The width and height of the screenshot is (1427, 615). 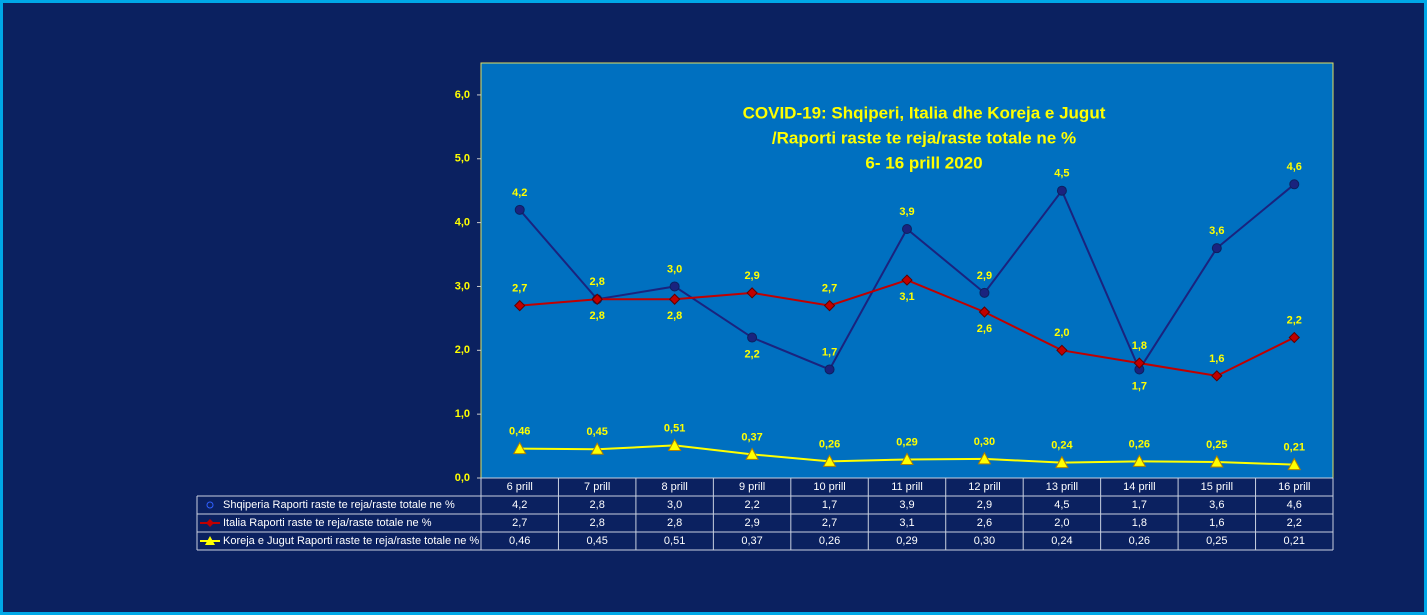 What do you see at coordinates (906, 505) in the screenshot?
I see `table-value: 3,9` at bounding box center [906, 505].